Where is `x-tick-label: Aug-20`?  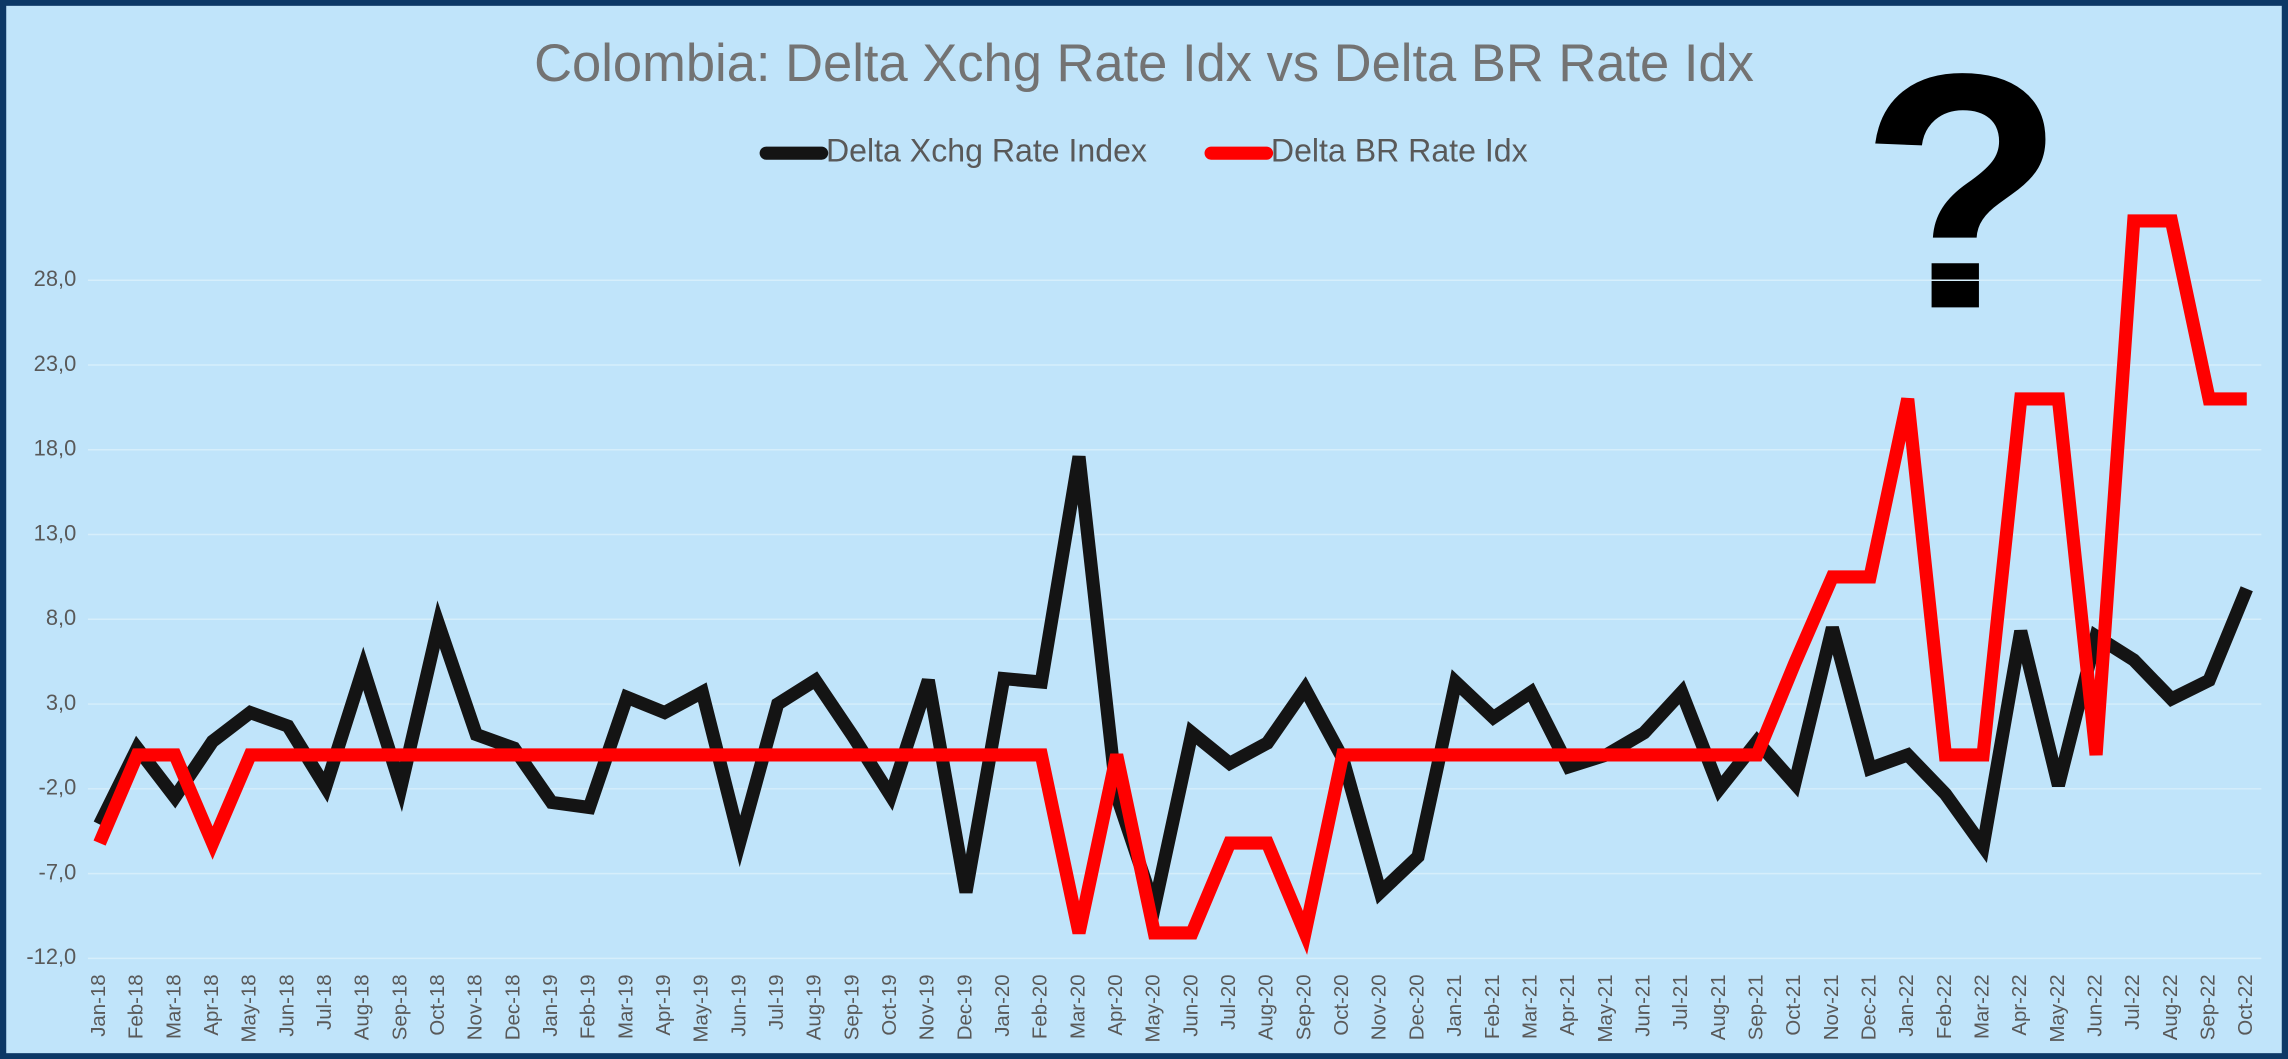 x-tick-label: Aug-20 is located at coordinates (1267, 1007).